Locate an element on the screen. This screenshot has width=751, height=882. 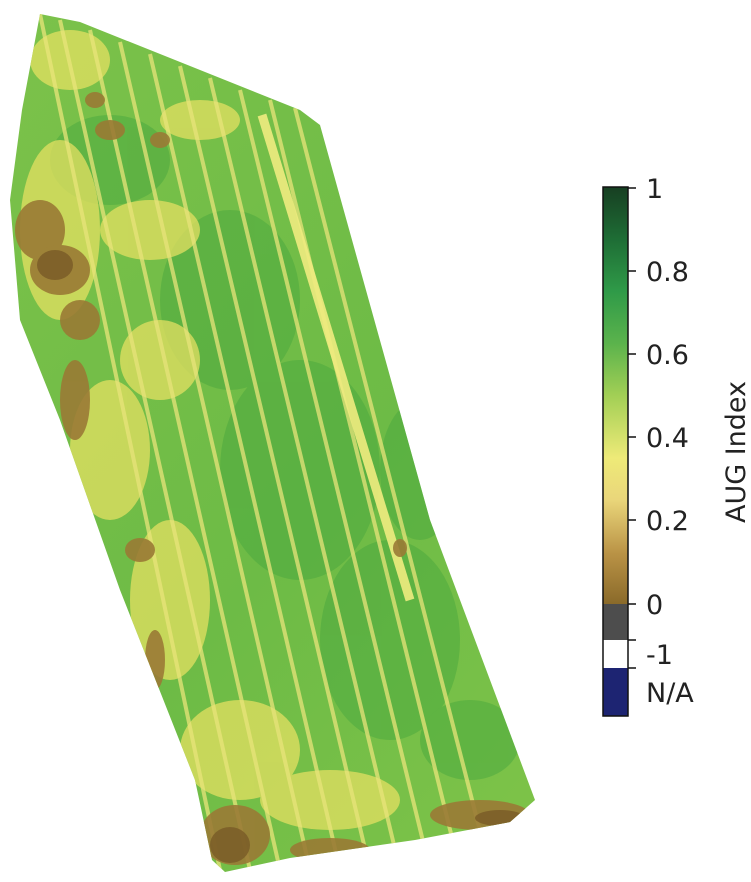
field-track-line is located at coordinates (336, 357).